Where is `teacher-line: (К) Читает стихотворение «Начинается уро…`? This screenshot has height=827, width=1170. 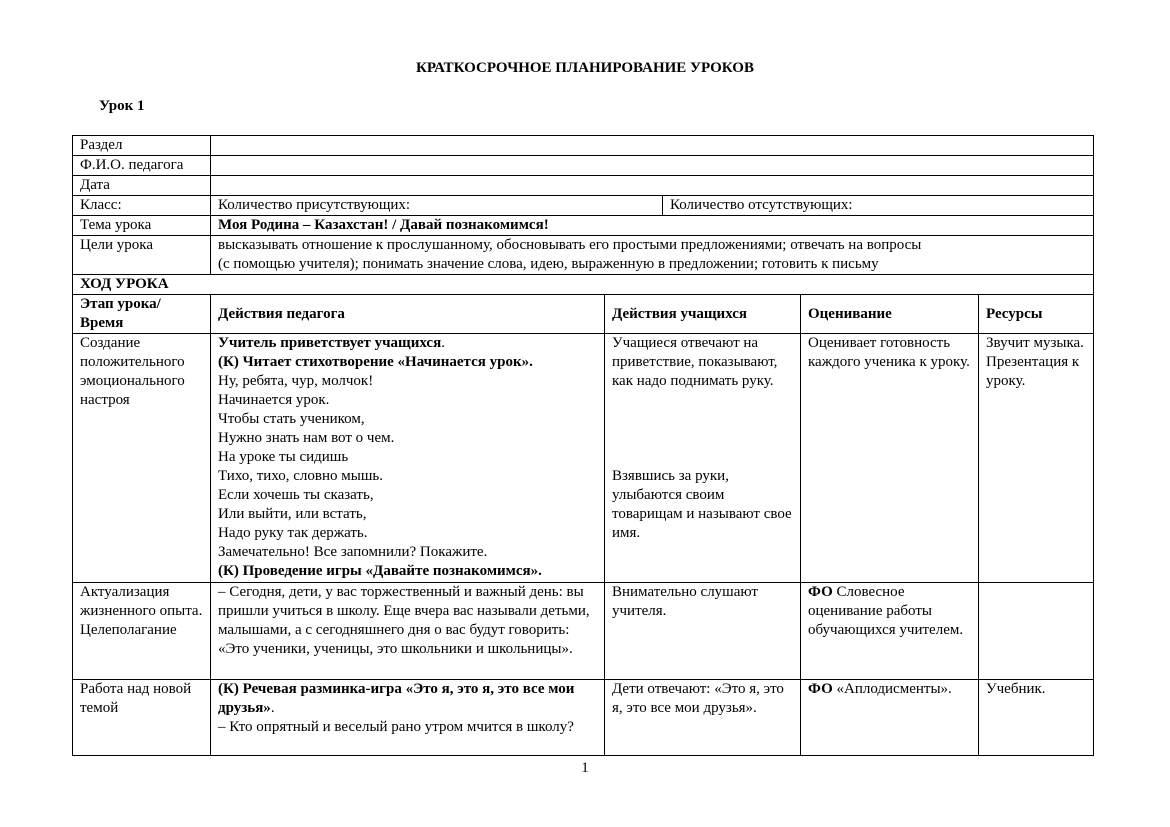 teacher-line: (К) Читает стихотворение «Начинается уро… is located at coordinates (407, 362).